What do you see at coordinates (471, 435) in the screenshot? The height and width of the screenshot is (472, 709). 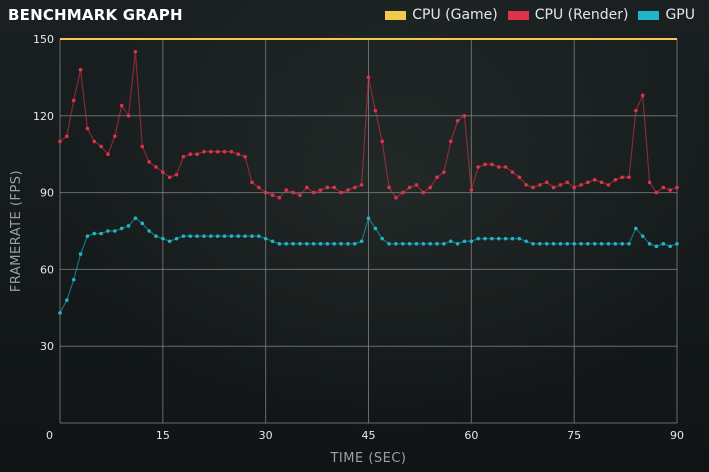 I see `x-tick-label: 60` at bounding box center [471, 435].